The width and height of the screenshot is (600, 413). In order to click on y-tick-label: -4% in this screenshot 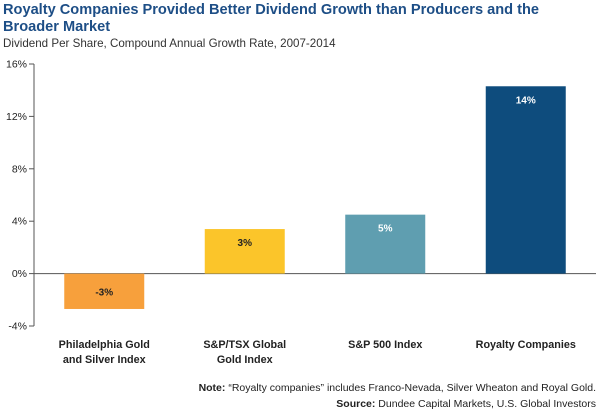, I will do `click(17, 327)`.